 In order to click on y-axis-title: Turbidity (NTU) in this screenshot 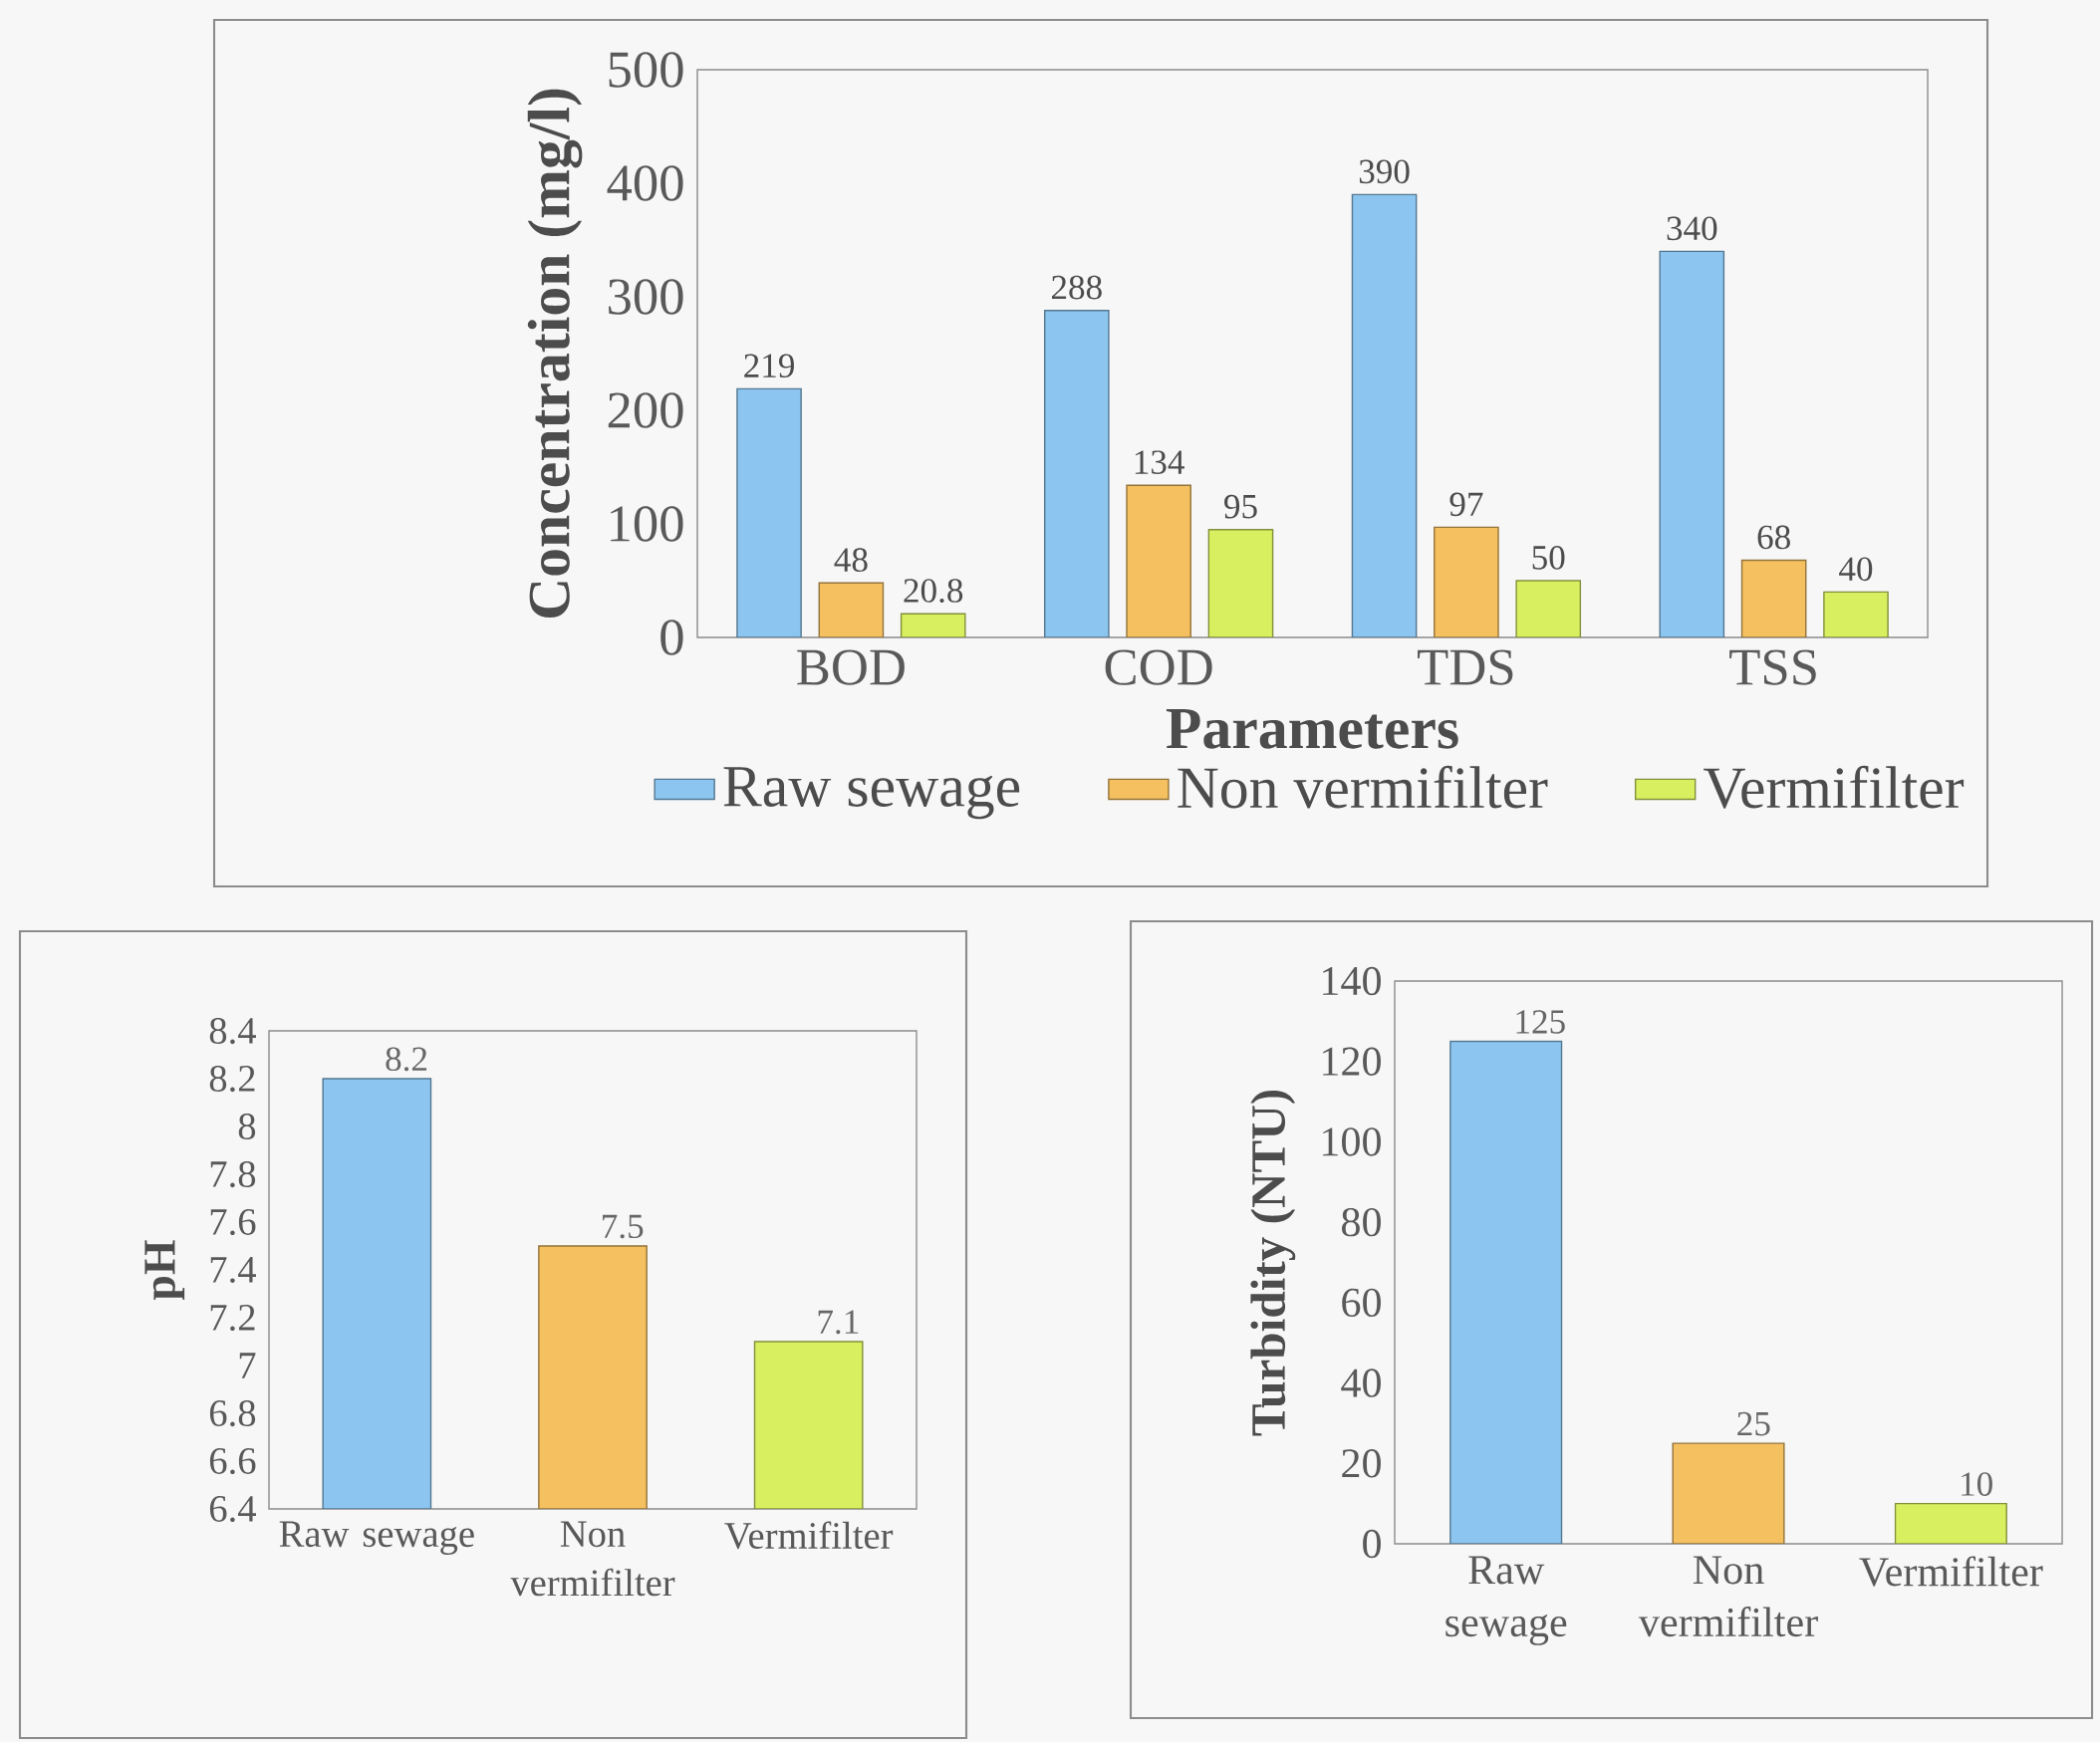, I will do `click(1273, 1263)`.